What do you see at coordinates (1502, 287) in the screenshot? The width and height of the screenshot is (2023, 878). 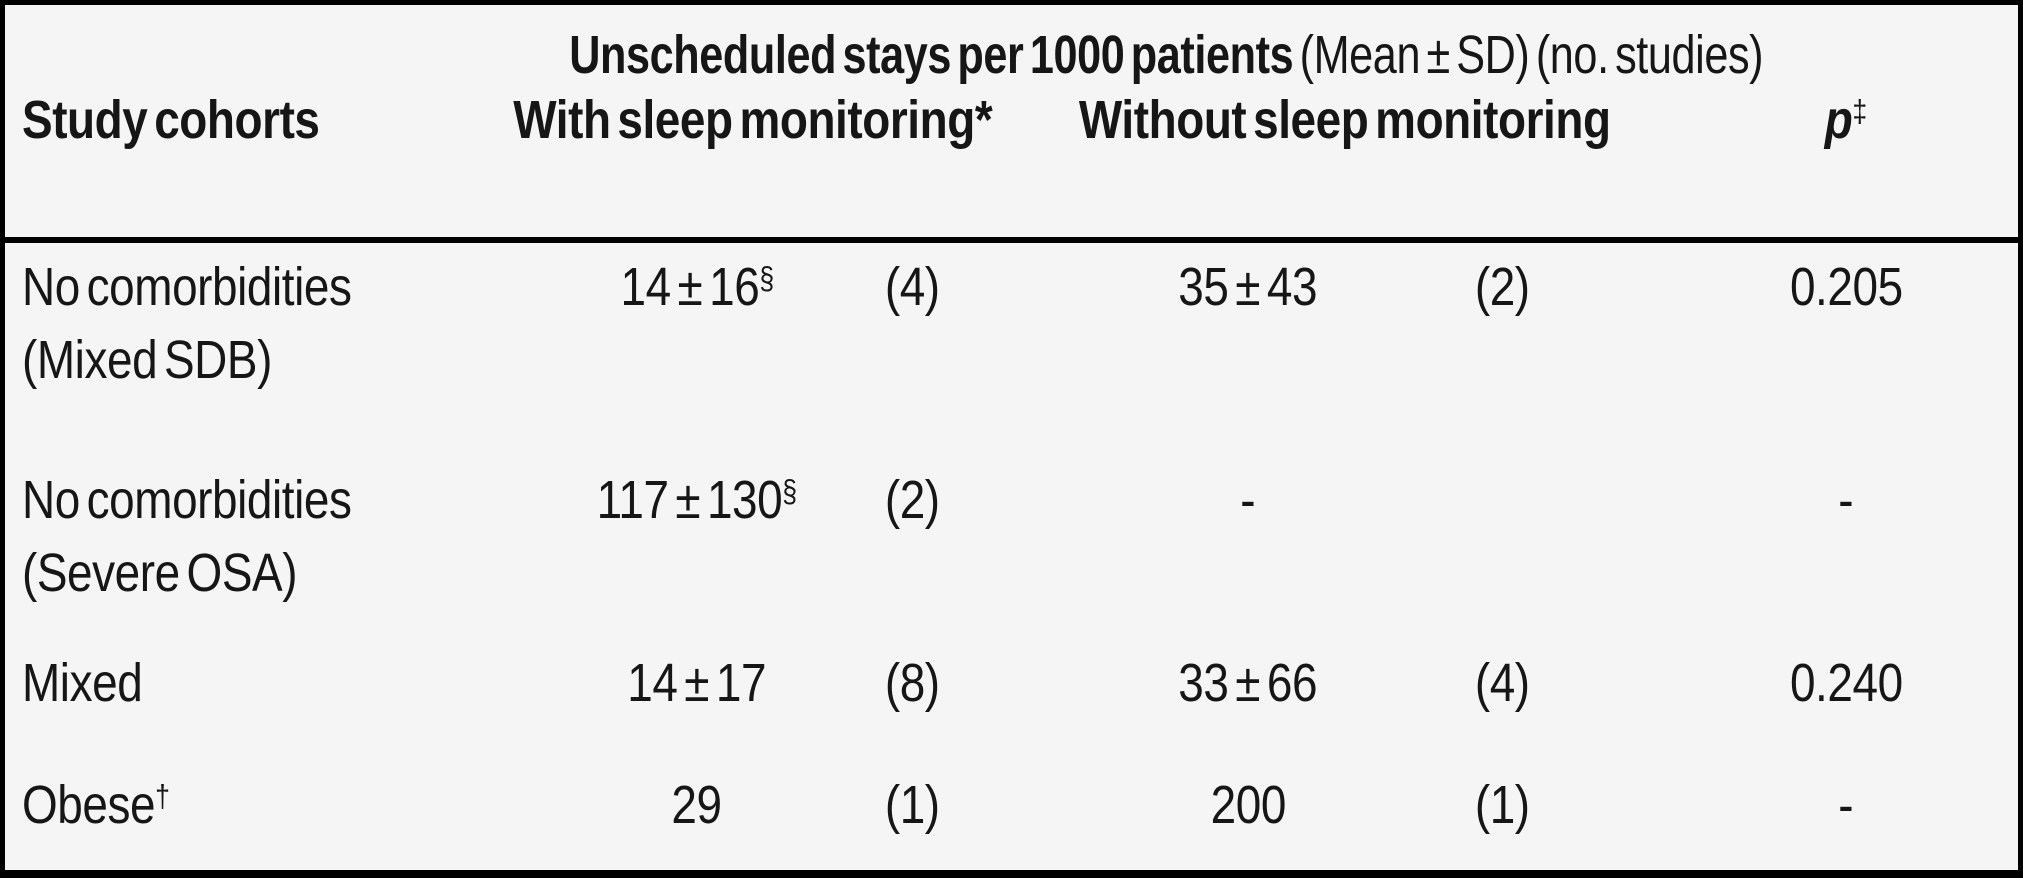 I see `cell-without-n: (2)` at bounding box center [1502, 287].